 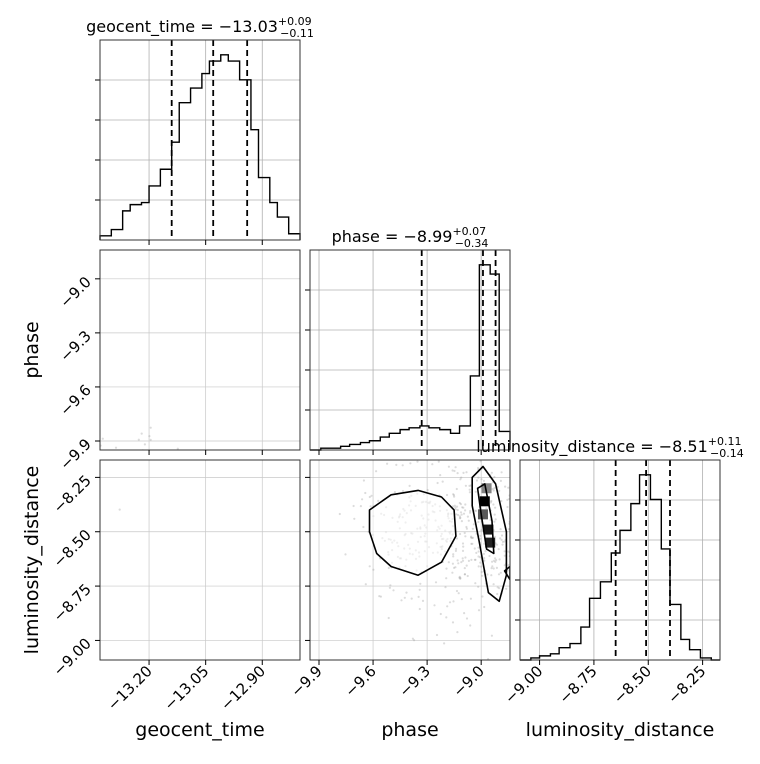 I want to click on y-tick-label-luminosity-distance-3: −8.25, so click(x=72, y=493).